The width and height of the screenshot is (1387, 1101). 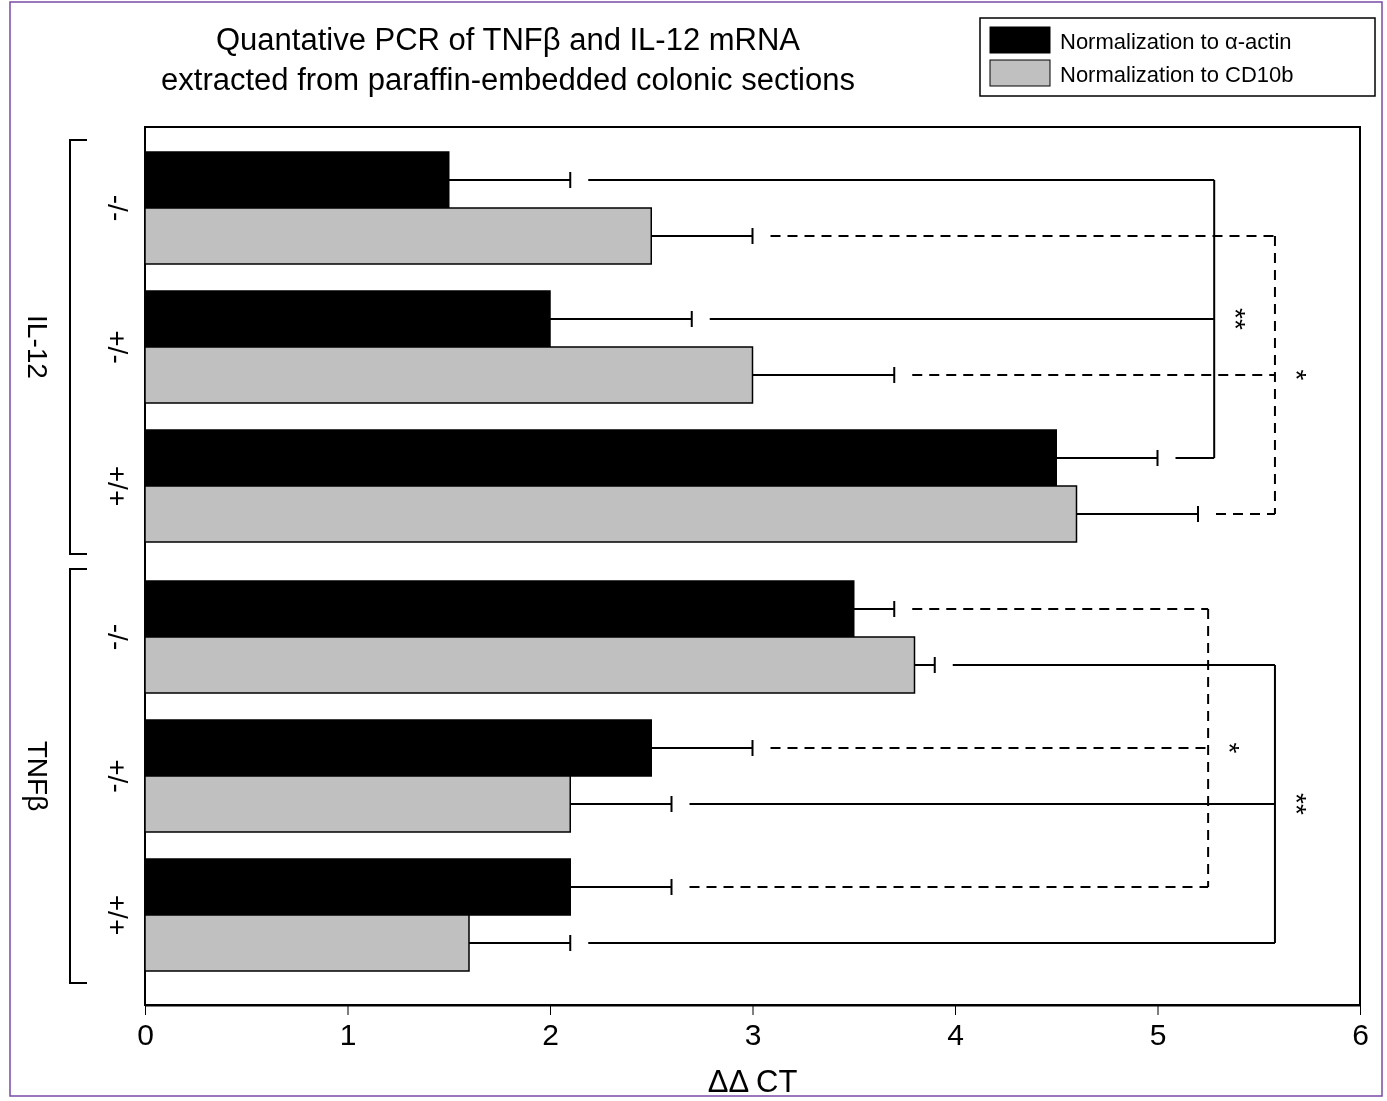 I want to click on x-tick-label: 2, so click(x=550, y=1034).